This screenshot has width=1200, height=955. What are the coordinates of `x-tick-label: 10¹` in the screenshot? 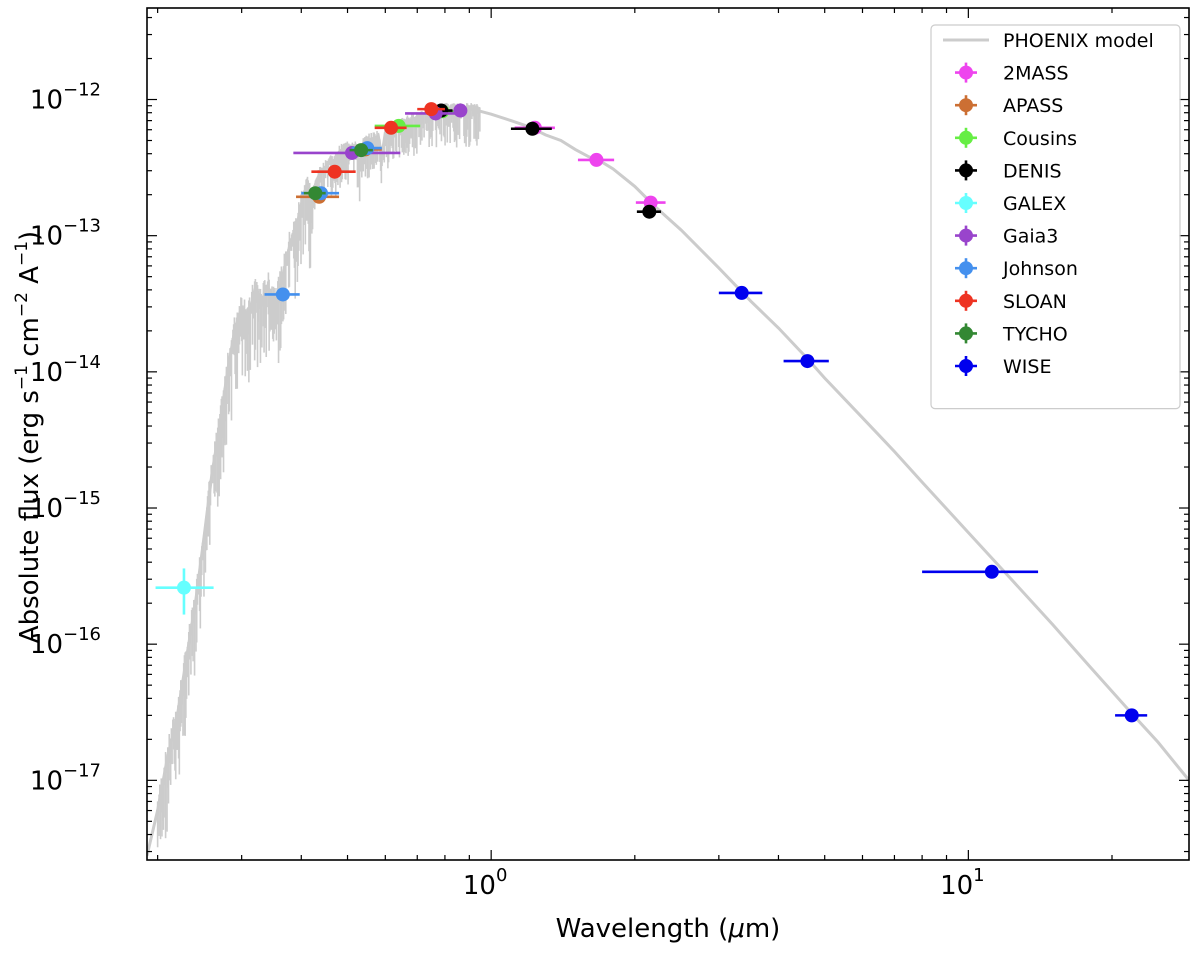 It's located at (962, 883).